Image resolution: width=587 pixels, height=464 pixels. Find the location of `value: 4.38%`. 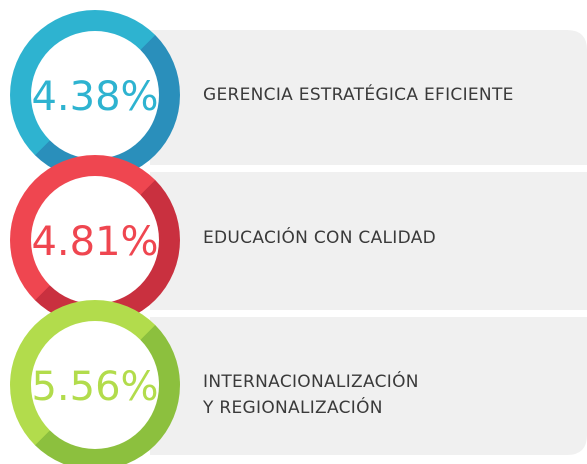

value: 4.38% is located at coordinates (94, 97).